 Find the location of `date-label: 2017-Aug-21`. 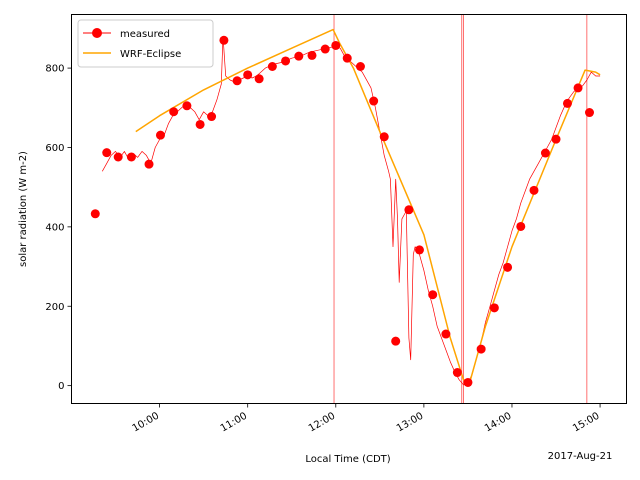

date-label: 2017-Aug-21 is located at coordinates (580, 456).